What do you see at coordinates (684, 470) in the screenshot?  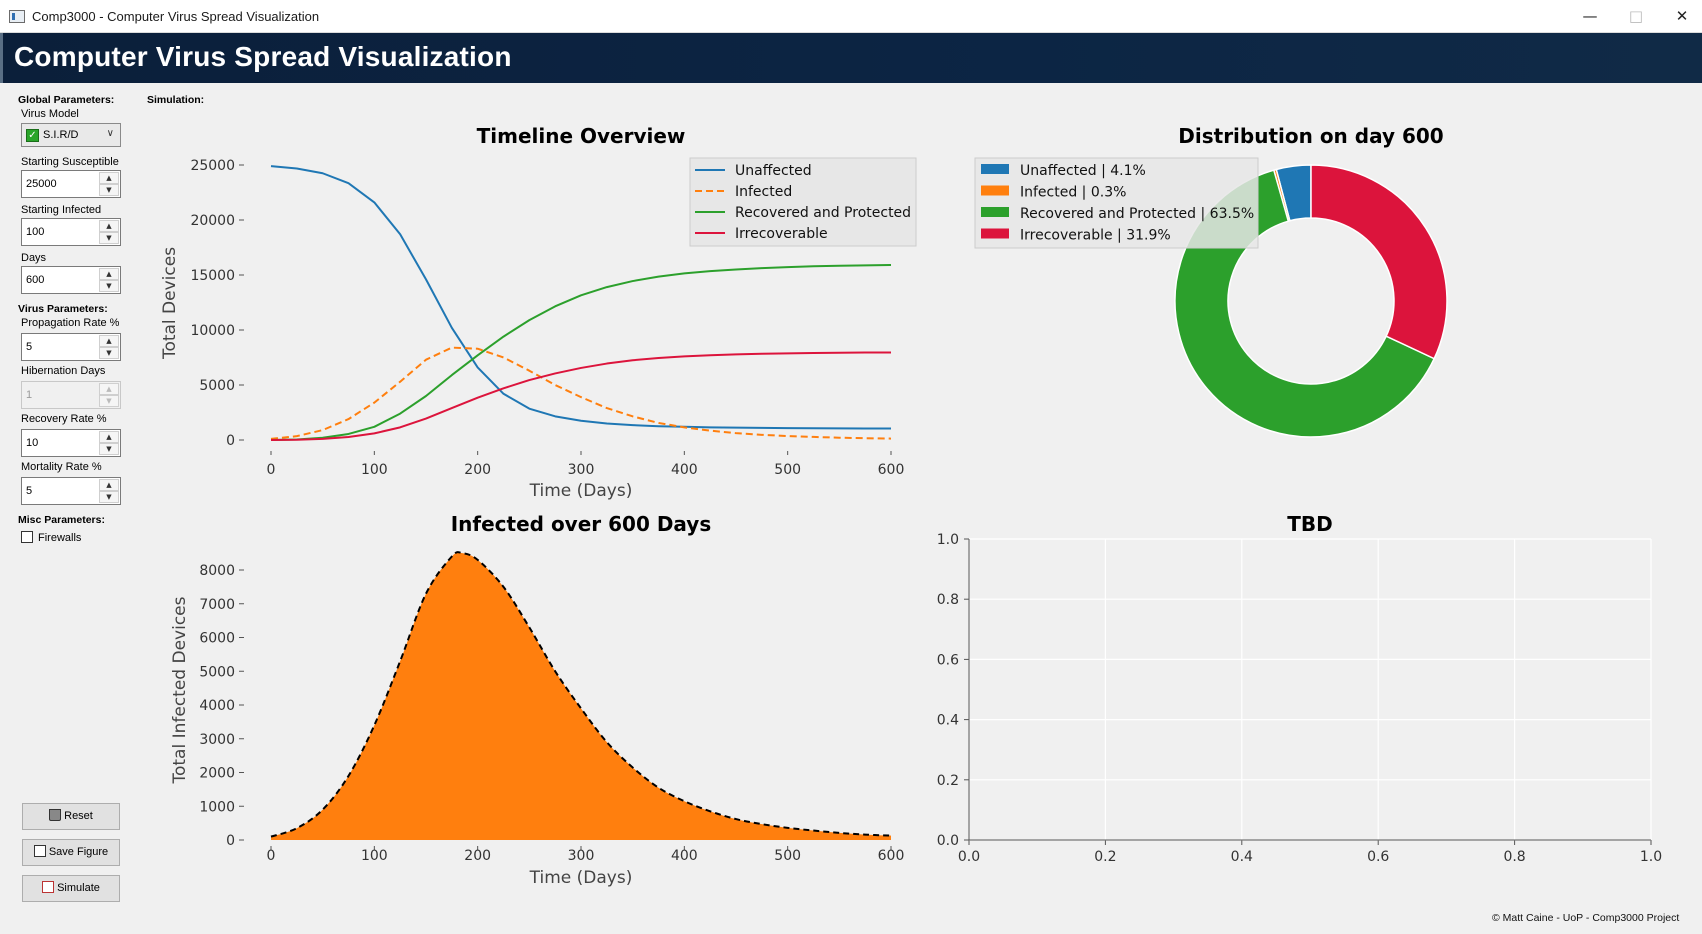 I see `x-tick-label: 400` at bounding box center [684, 470].